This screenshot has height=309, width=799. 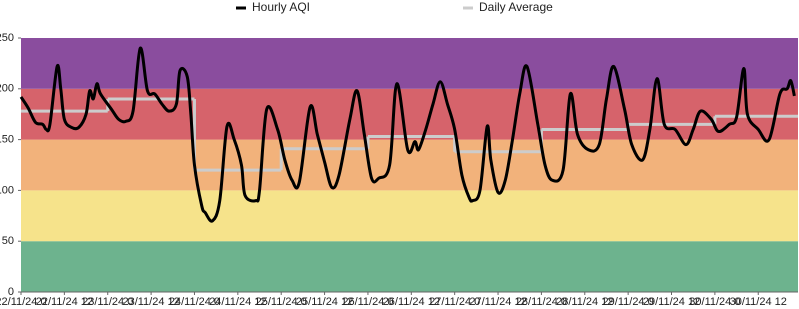 I want to click on x-tick-label: 26/11/24 12, so click(x=411, y=302).